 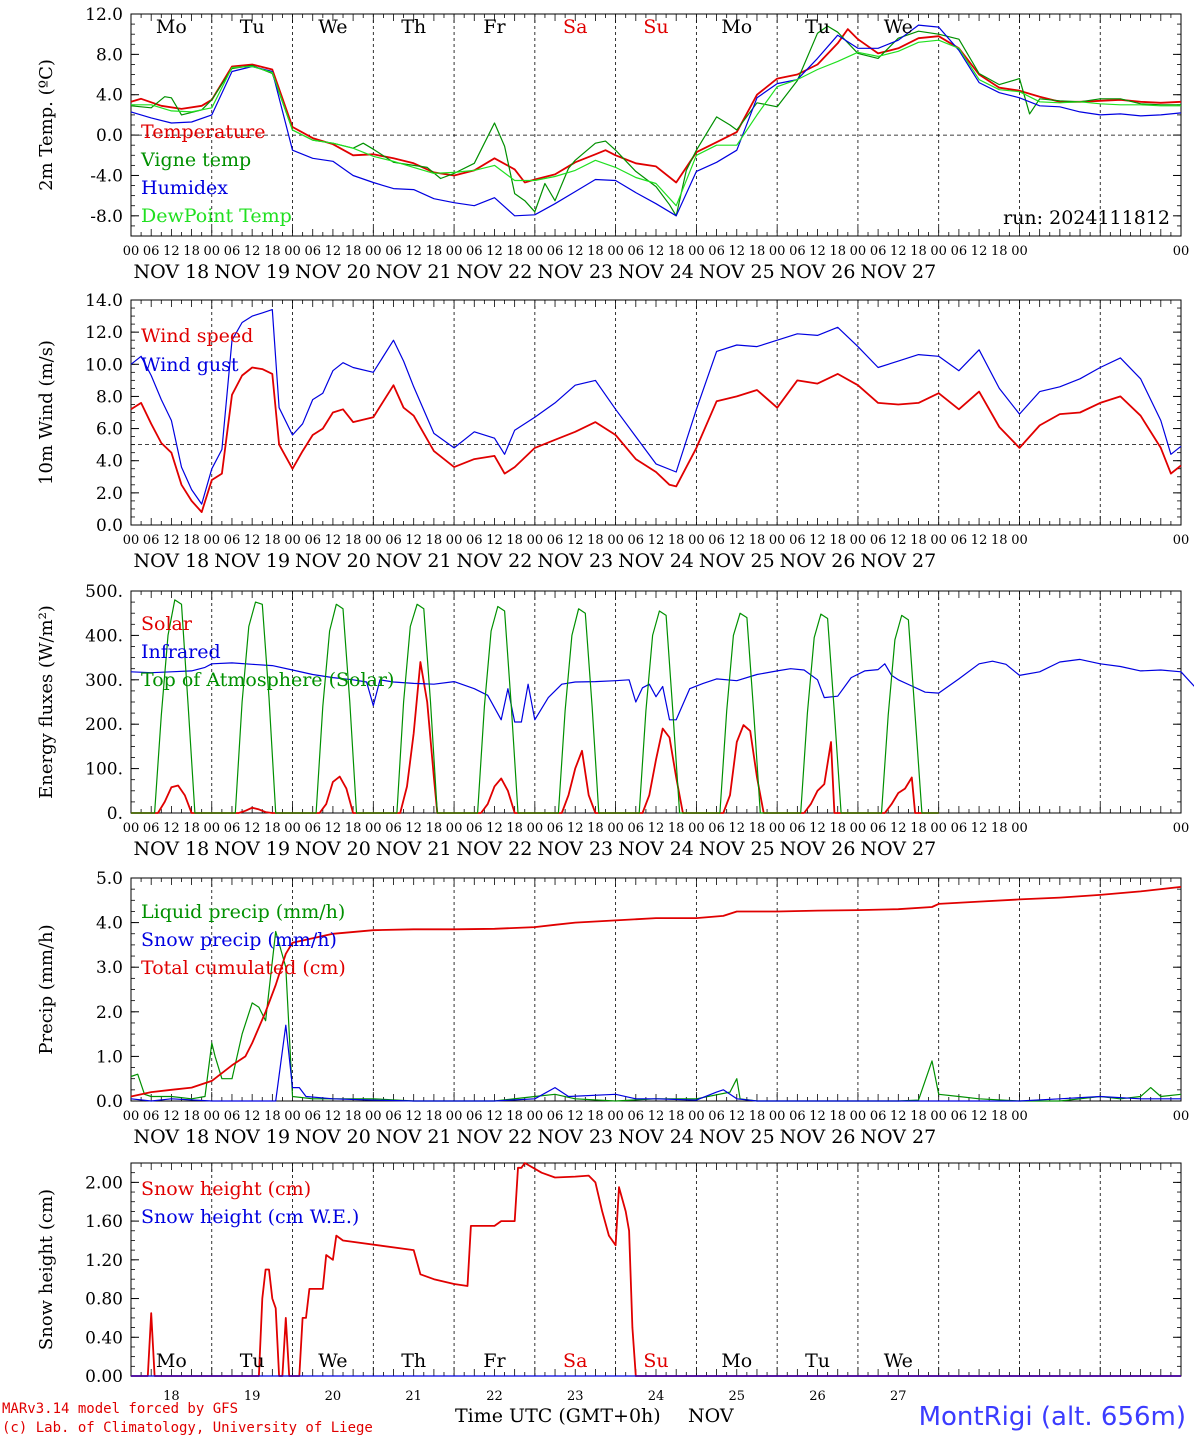 I want to click on y-tick-label: 6.0, so click(x=109, y=430).